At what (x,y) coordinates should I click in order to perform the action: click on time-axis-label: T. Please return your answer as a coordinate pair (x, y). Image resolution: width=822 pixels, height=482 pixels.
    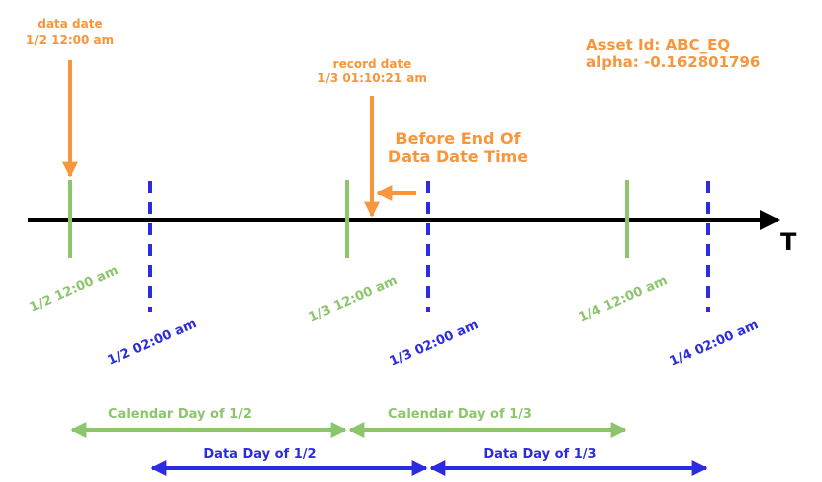
    Looking at the image, I should click on (788, 242).